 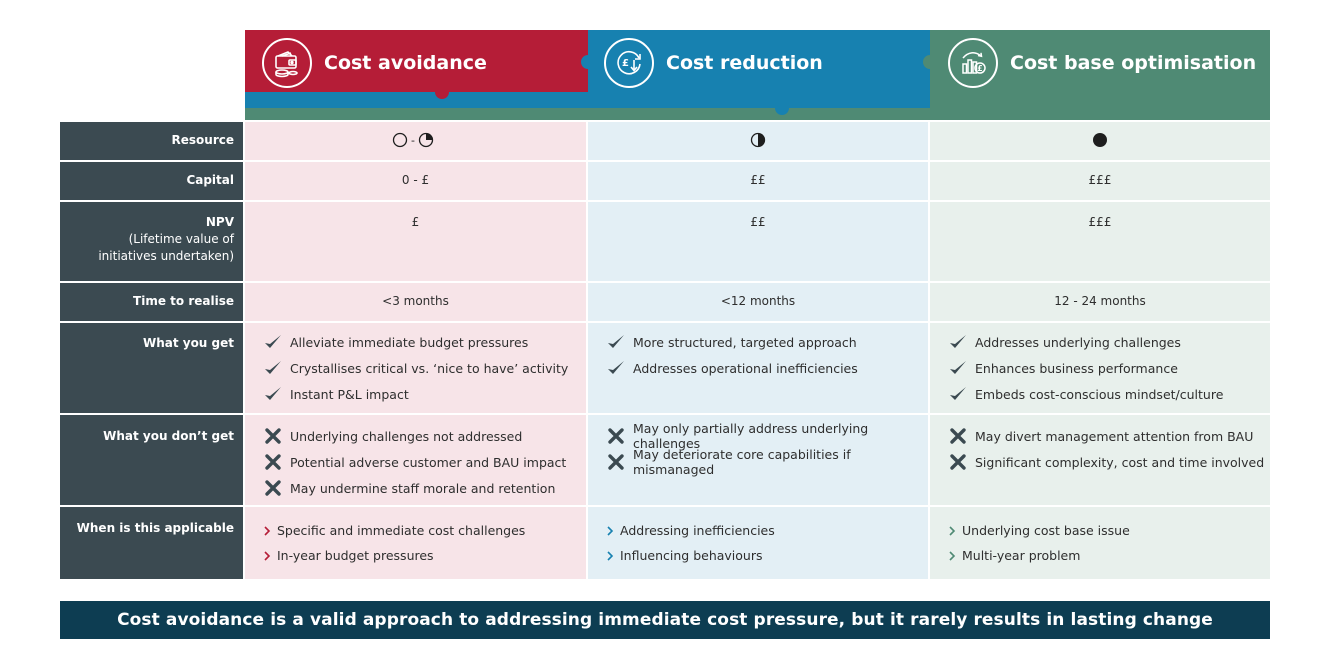 What do you see at coordinates (767, 555) in the screenshot?
I see `list-item: Influencing behaviours` at bounding box center [767, 555].